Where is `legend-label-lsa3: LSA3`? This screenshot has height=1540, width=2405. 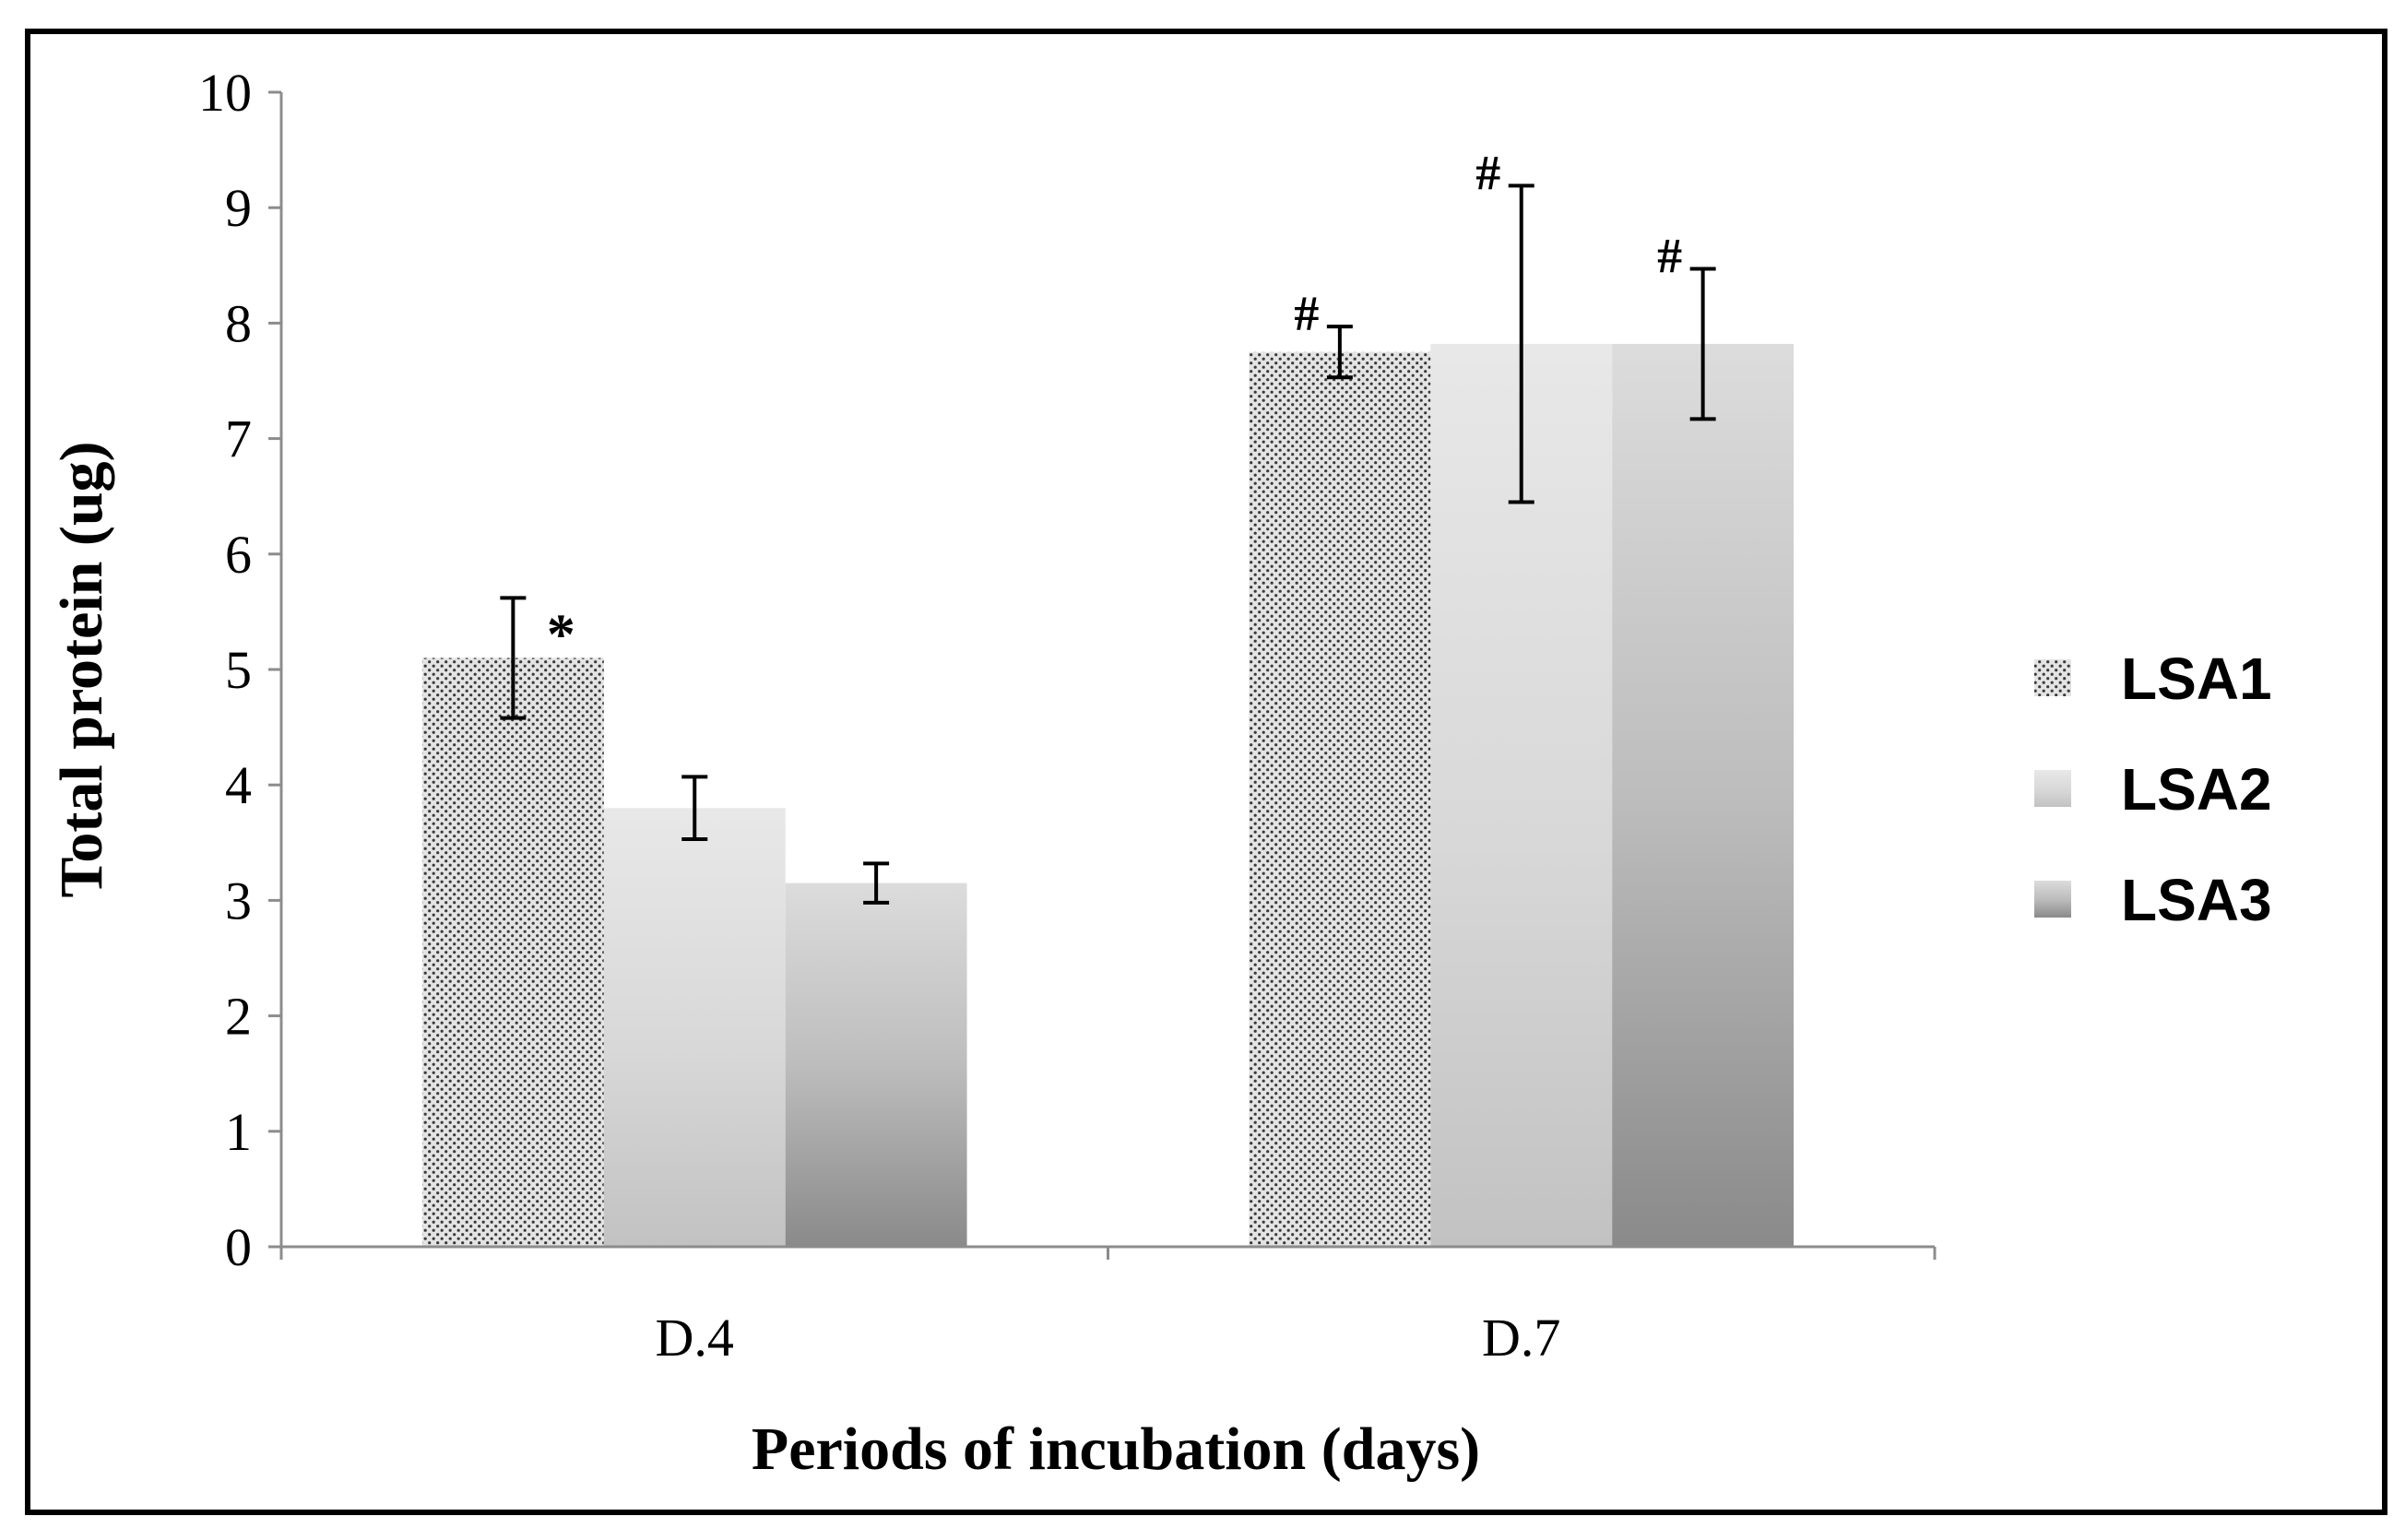
legend-label-lsa3: LSA3 is located at coordinates (2196, 900).